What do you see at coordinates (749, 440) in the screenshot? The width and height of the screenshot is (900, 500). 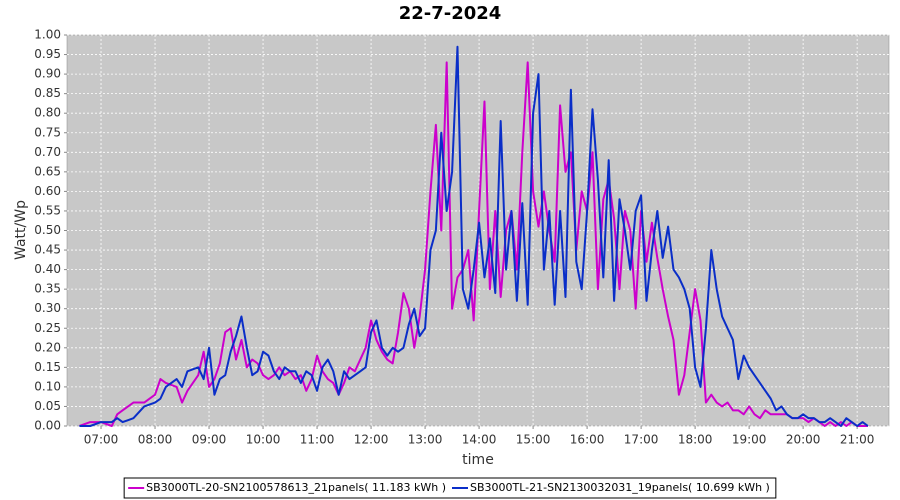 I see `x-tick-label: 19:00` at bounding box center [749, 440].